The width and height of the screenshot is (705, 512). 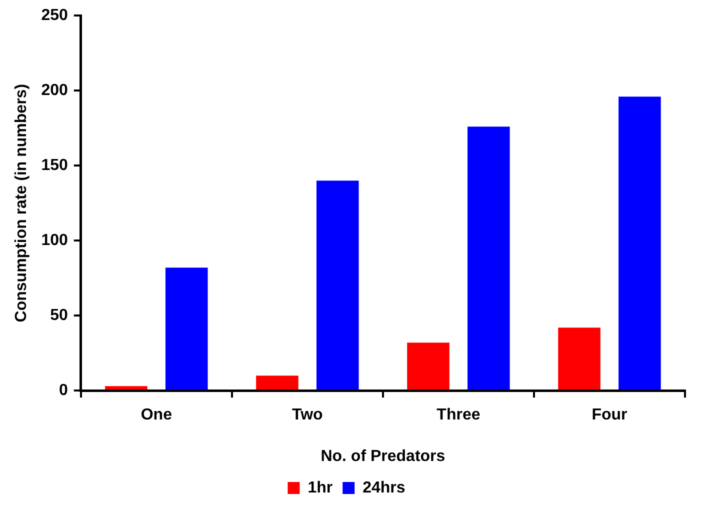 I want to click on x-tick-label: Two, so click(x=308, y=415).